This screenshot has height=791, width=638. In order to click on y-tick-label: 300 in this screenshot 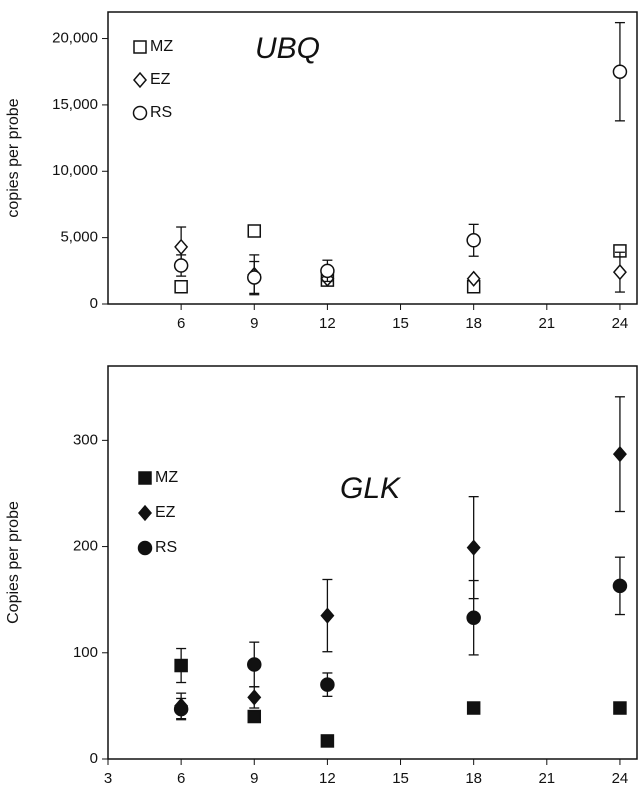, I will do `click(85, 439)`.